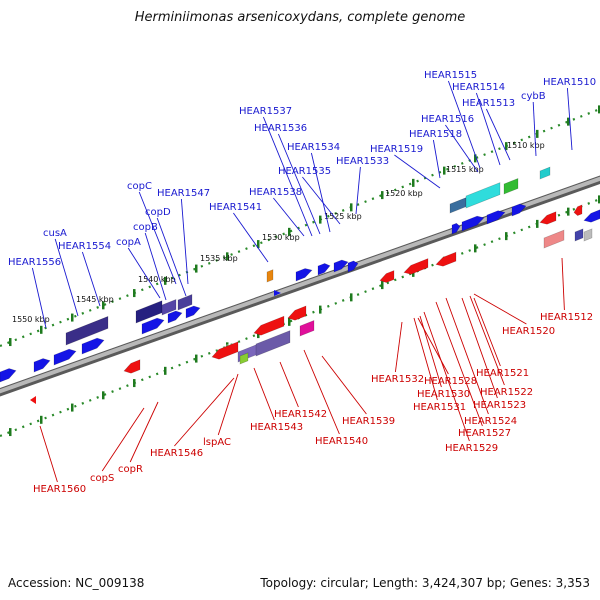 The image size is (600, 600). Describe the element at coordinates (59, 489) in the screenshot. I see `bottom-label-hear1560: HEAR1560` at that location.